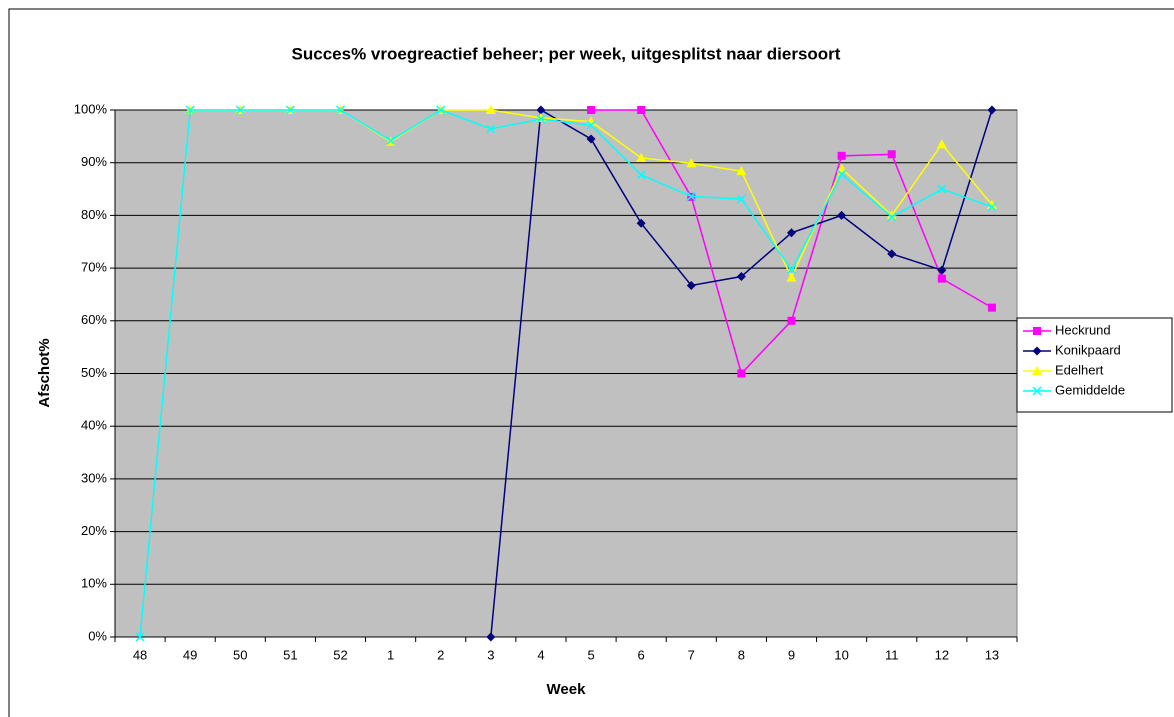 Image resolution: width=1174 pixels, height=717 pixels. Describe the element at coordinates (567, 689) in the screenshot. I see `x-axis-title: Week` at that location.